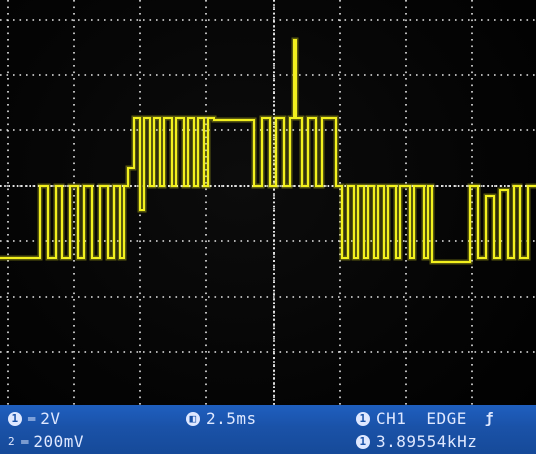 The height and width of the screenshot is (454, 536). I want to click on ch2-coupling-icon: ═, so click(24, 441).